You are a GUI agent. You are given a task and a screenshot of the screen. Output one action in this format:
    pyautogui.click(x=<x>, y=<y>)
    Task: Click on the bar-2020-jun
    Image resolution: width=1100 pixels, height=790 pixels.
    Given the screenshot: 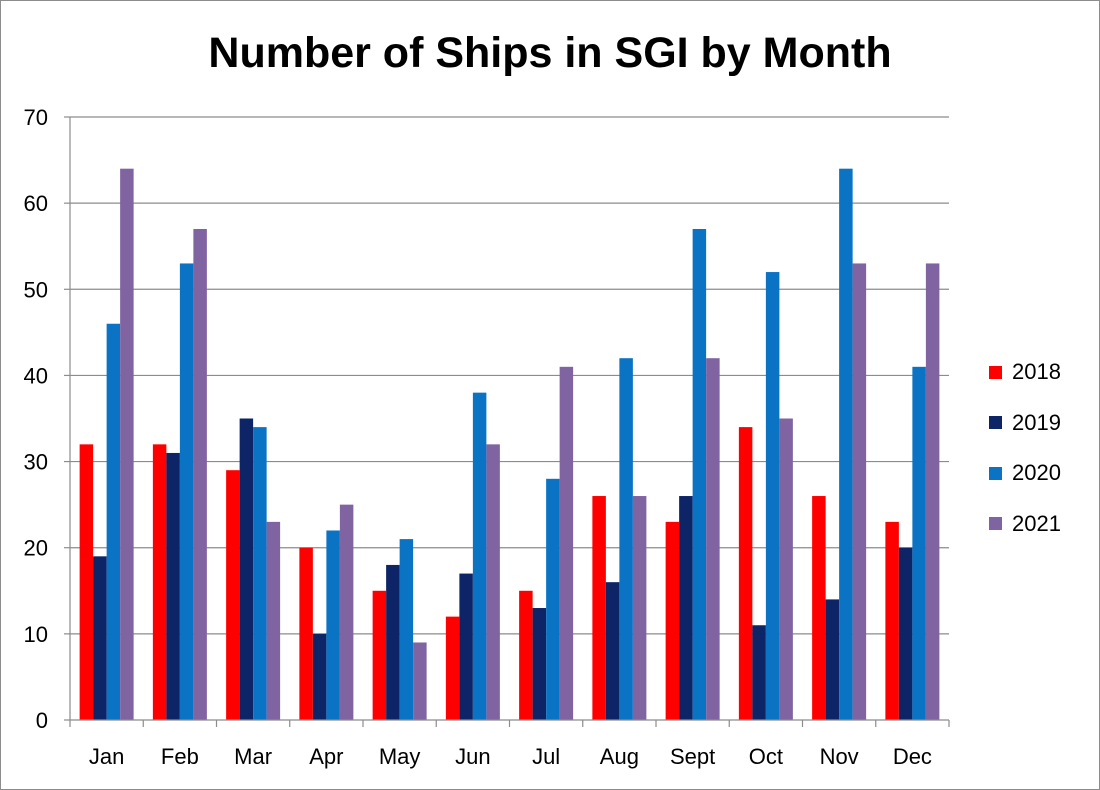 What is the action you would take?
    pyautogui.click(x=479, y=556)
    